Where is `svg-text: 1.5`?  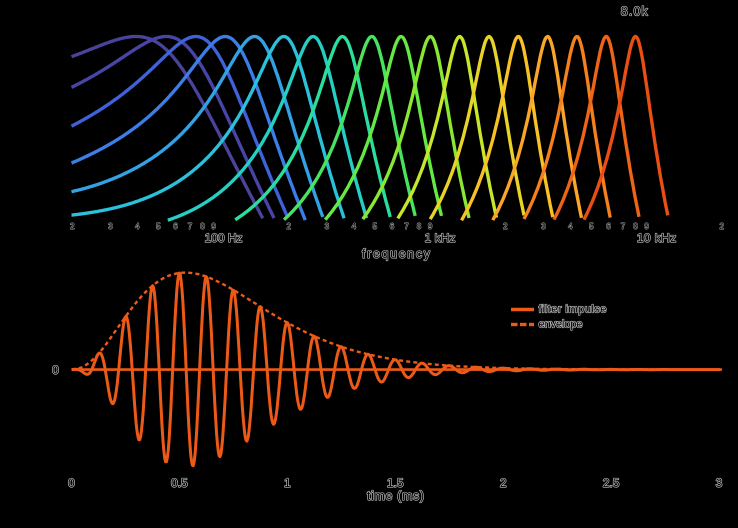
svg-text: 1.5 is located at coordinates (395, 483).